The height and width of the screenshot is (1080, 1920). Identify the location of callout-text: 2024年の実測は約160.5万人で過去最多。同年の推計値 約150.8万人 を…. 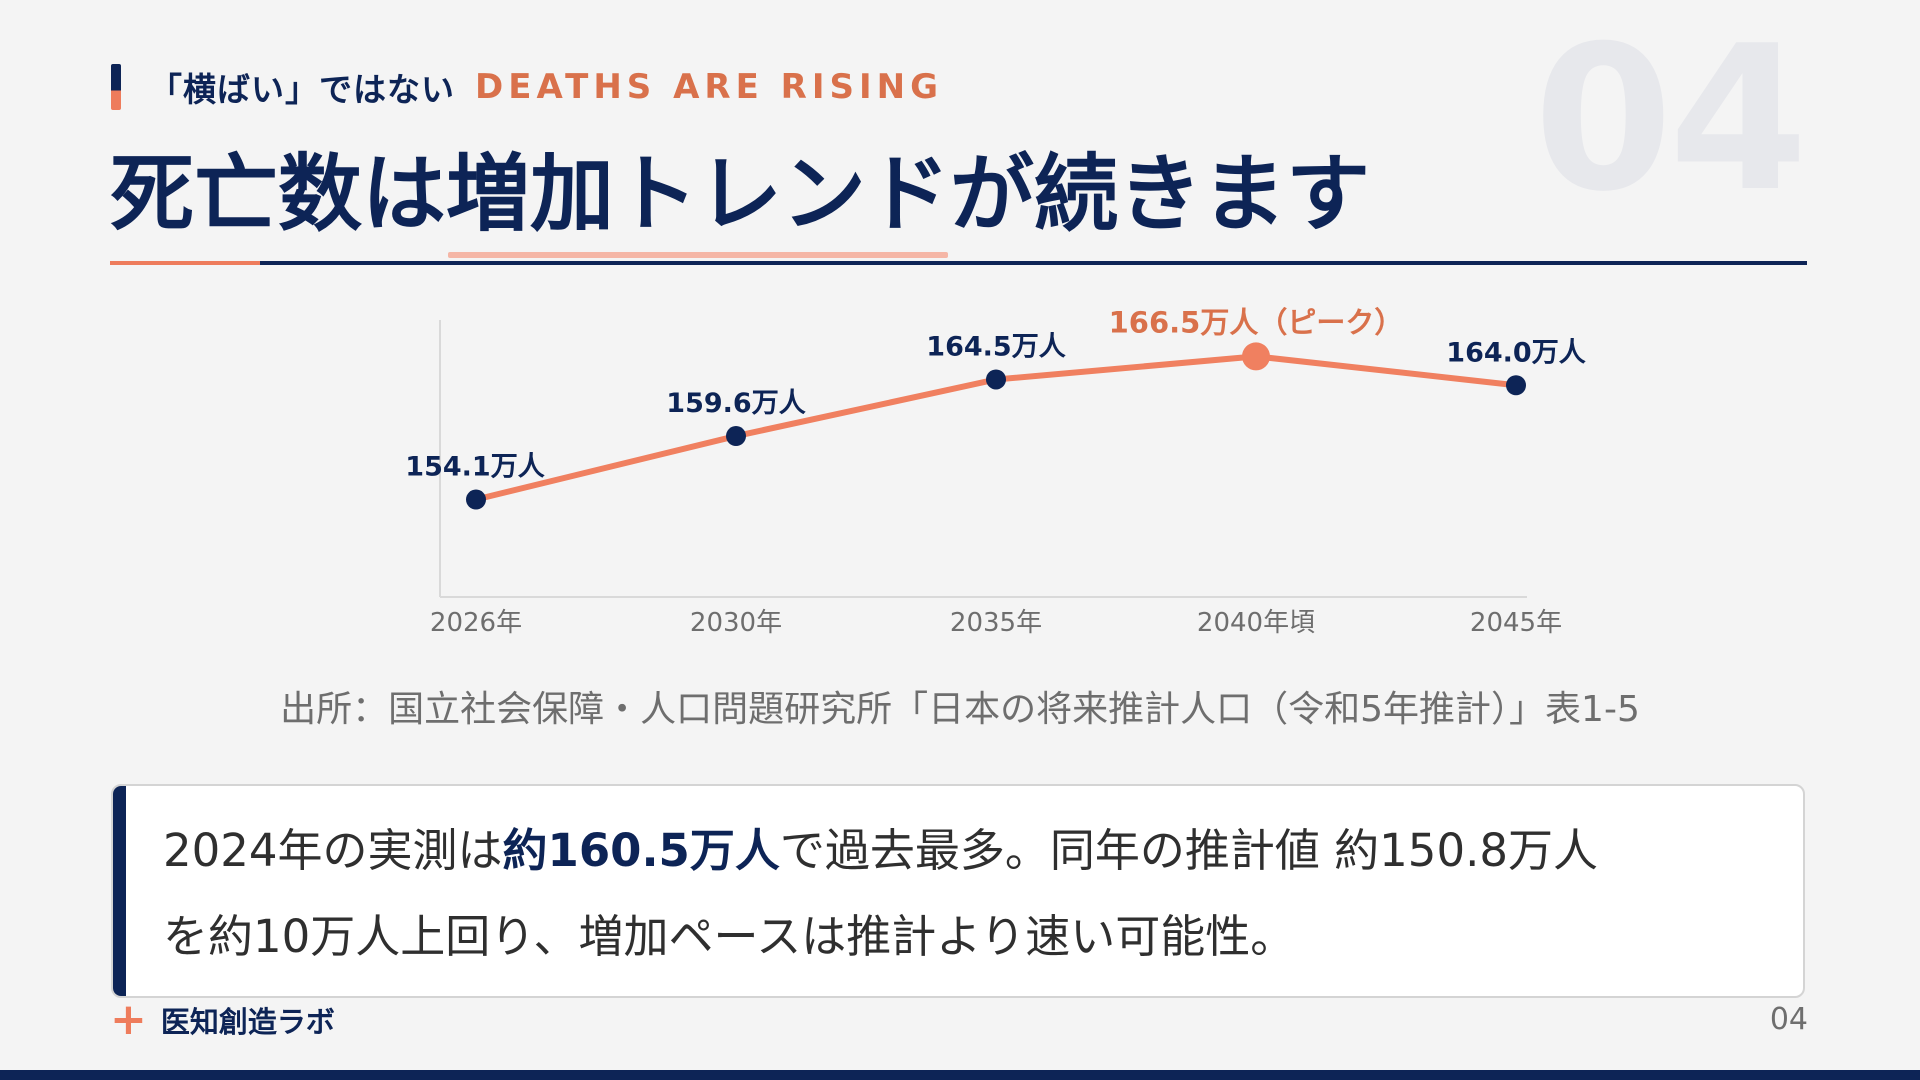
(968, 894).